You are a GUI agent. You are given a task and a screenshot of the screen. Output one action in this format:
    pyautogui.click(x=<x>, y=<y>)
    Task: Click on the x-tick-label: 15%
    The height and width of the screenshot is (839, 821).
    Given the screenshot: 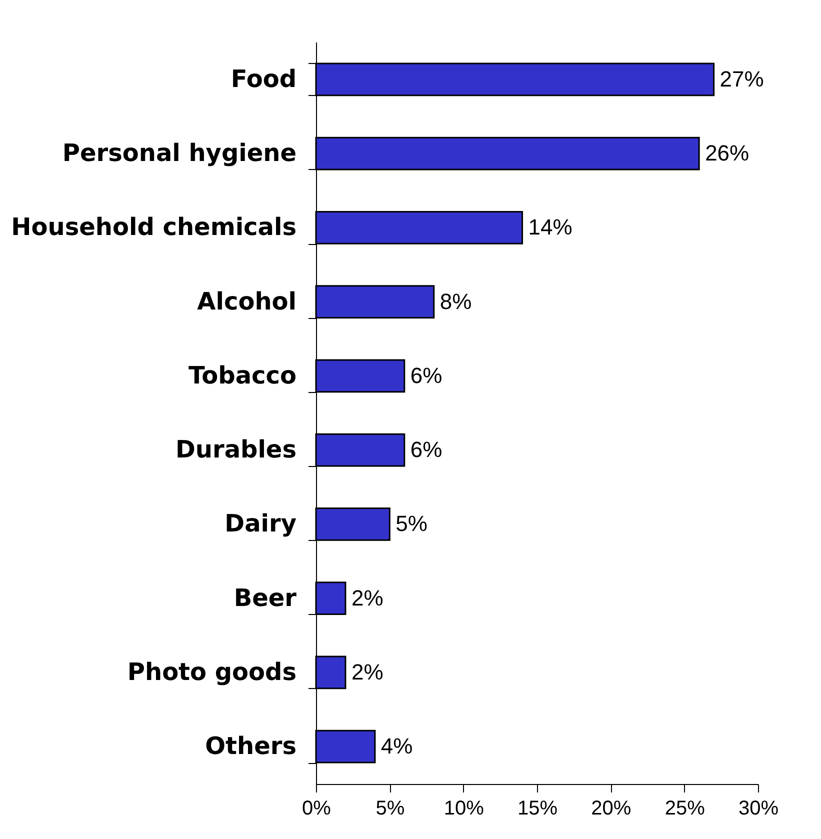 What is the action you would take?
    pyautogui.click(x=537, y=809)
    